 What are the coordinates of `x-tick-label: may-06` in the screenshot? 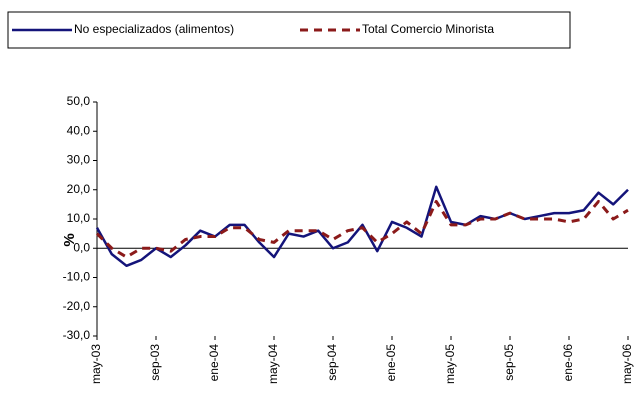 It's located at (627, 364).